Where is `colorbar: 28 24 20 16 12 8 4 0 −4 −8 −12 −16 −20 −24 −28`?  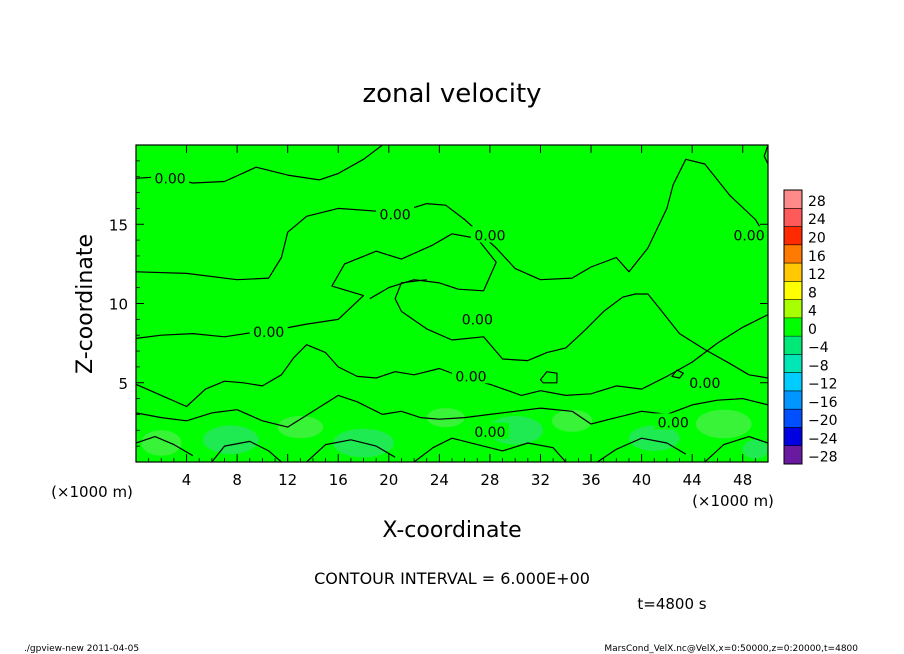 colorbar: 28 24 20 16 12 8 4 0 −4 −8 −12 −16 −20 −24 −28 is located at coordinates (810, 327).